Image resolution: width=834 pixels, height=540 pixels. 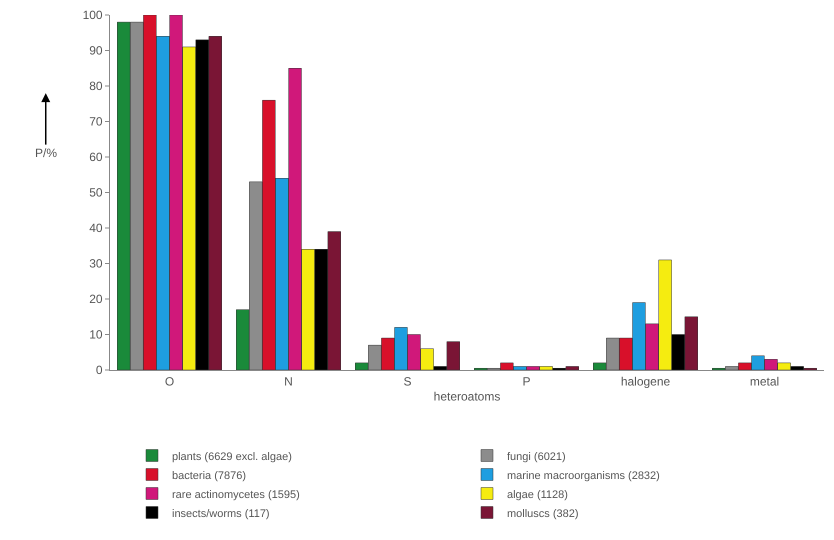 What do you see at coordinates (96, 157) in the screenshot?
I see `y-tick-label: 60` at bounding box center [96, 157].